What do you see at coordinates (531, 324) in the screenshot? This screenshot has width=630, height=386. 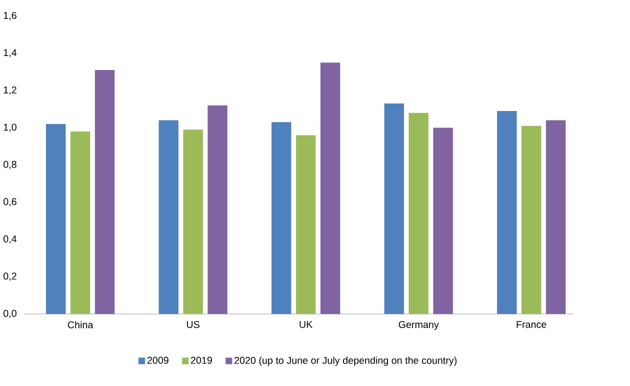 I see `x-tick-label: France` at bounding box center [531, 324].